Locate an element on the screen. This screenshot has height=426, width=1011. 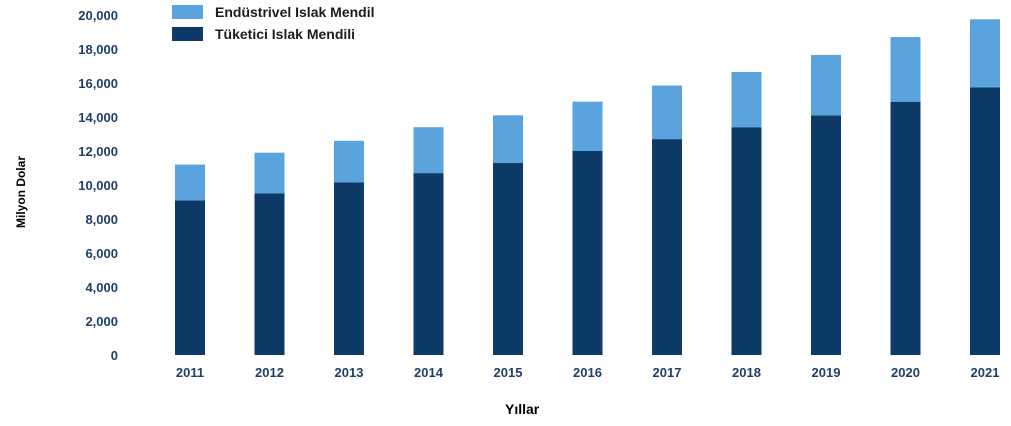
y-axis-label: Milyon Dolar is located at coordinates (21, 192).